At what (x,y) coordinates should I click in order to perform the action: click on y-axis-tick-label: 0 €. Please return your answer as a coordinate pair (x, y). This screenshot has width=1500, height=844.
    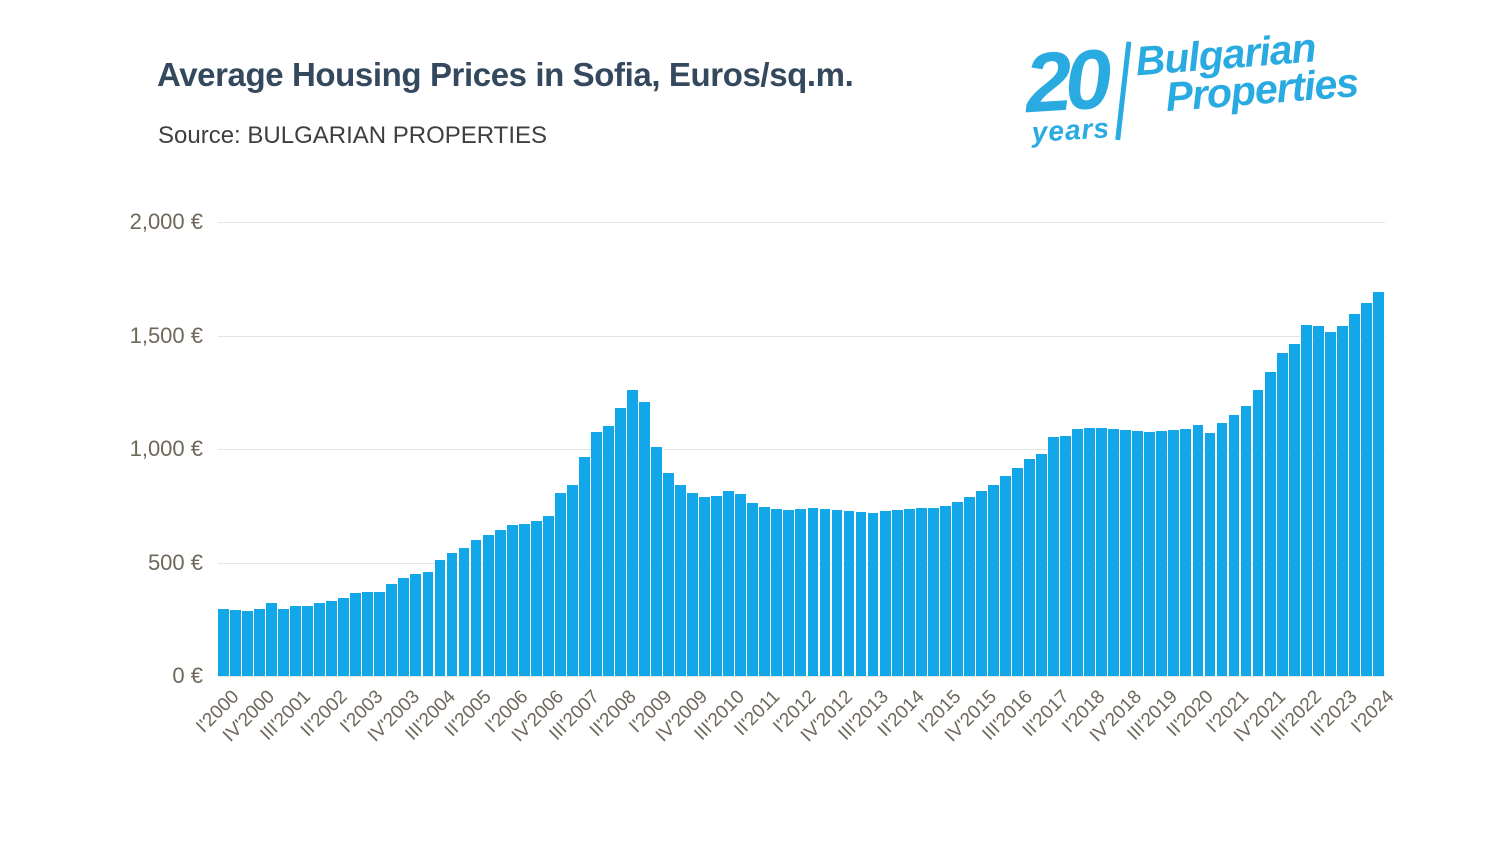
    Looking at the image, I should click on (187, 675).